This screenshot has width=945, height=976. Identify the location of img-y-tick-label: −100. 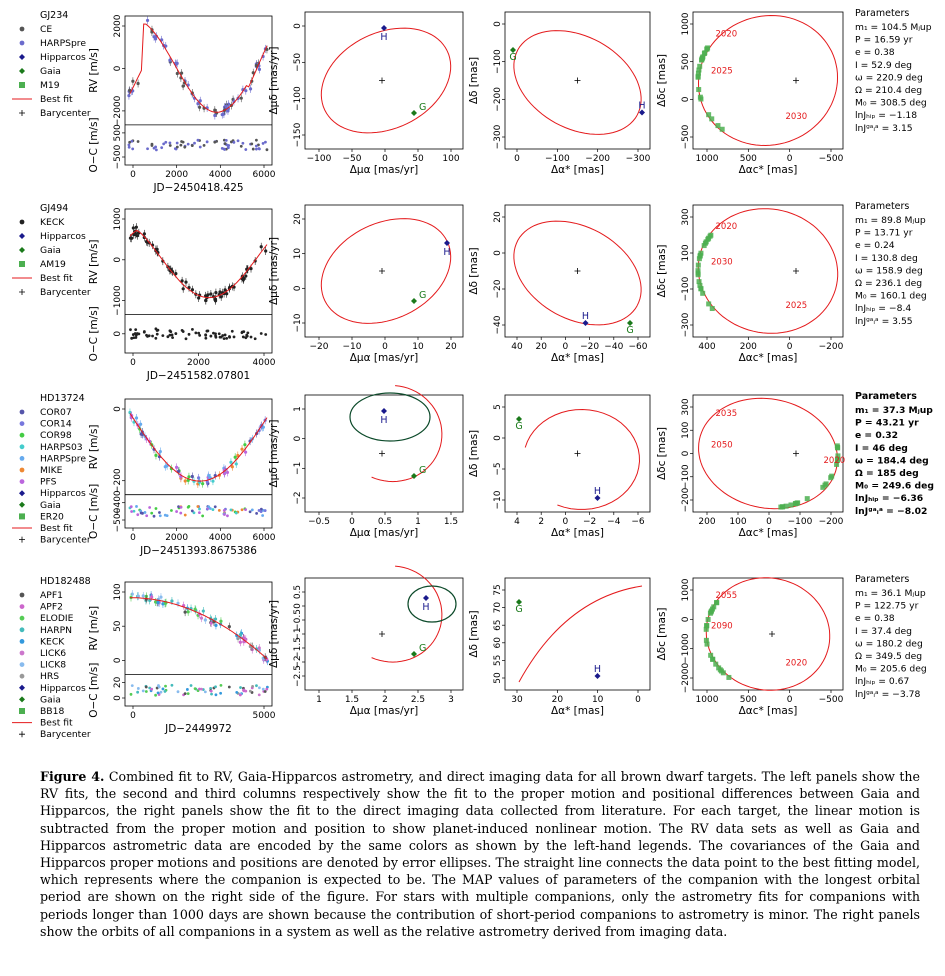
(686, 476).